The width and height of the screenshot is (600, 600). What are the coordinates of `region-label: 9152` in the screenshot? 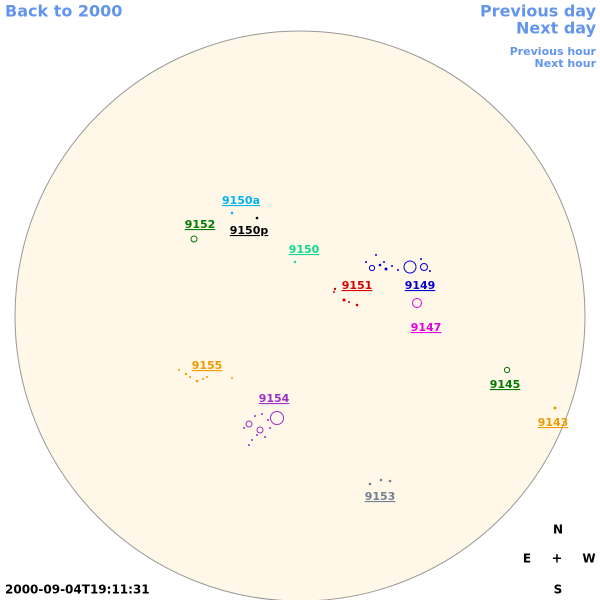 It's located at (200, 224).